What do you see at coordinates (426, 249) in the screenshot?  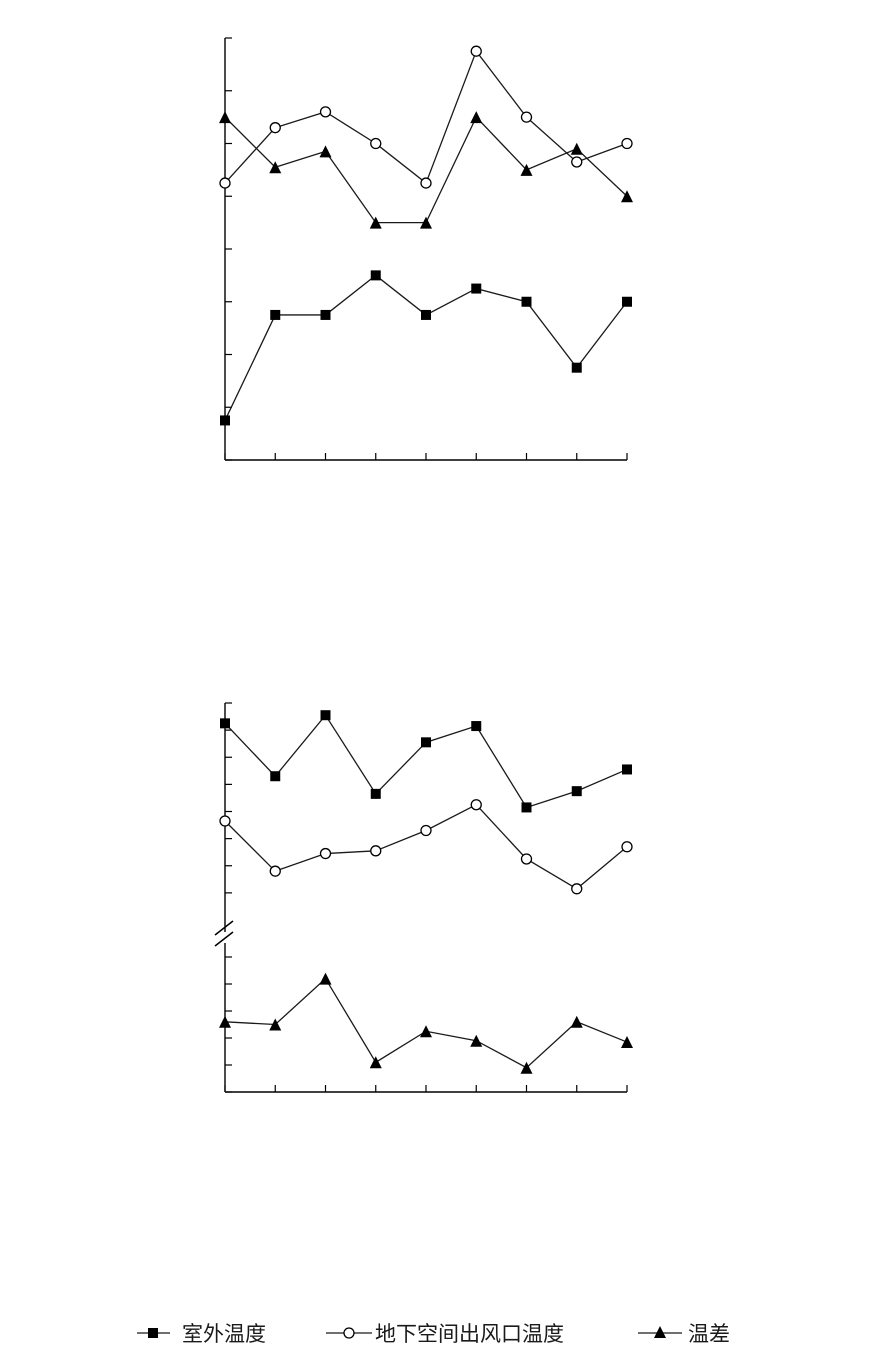 I see `chart-a` at bounding box center [426, 249].